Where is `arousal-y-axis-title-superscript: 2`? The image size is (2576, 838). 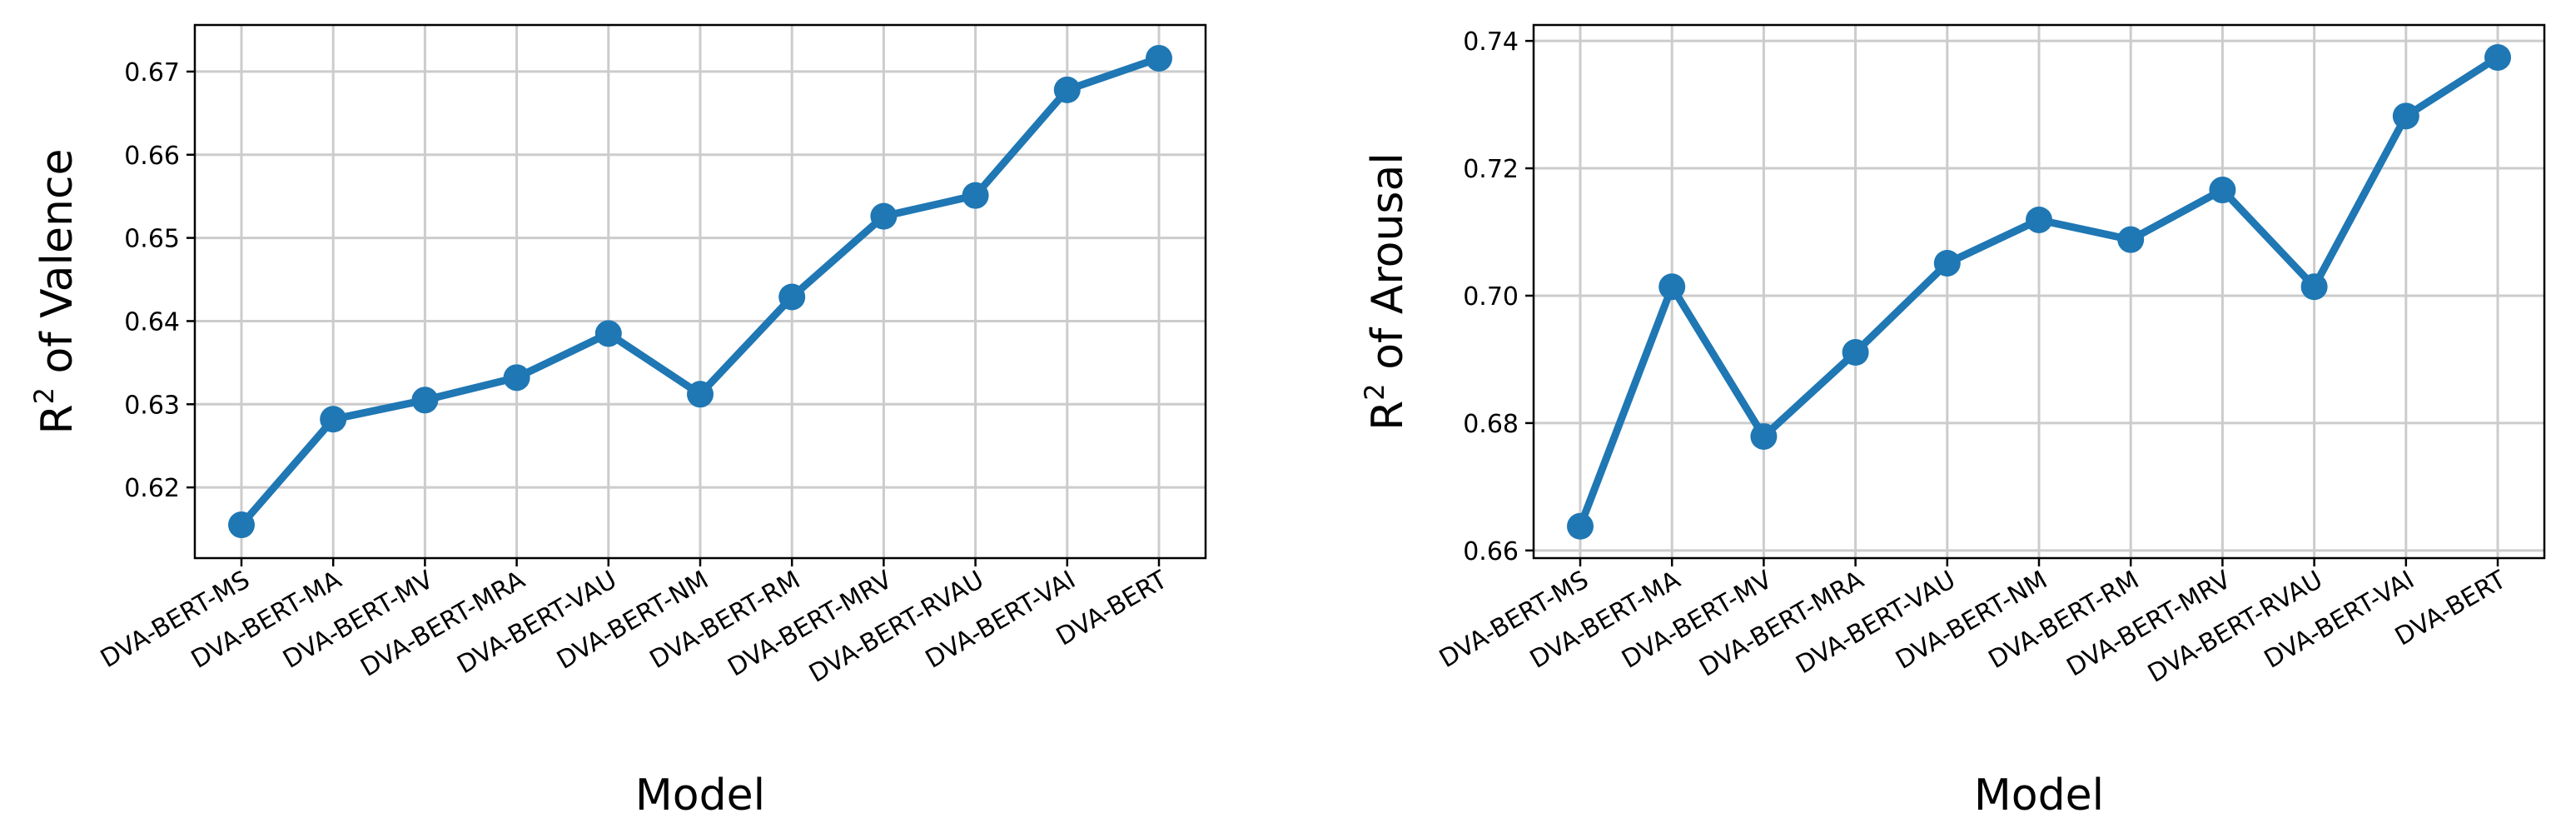 arousal-y-axis-title-superscript: 2 is located at coordinates (1374, 391).